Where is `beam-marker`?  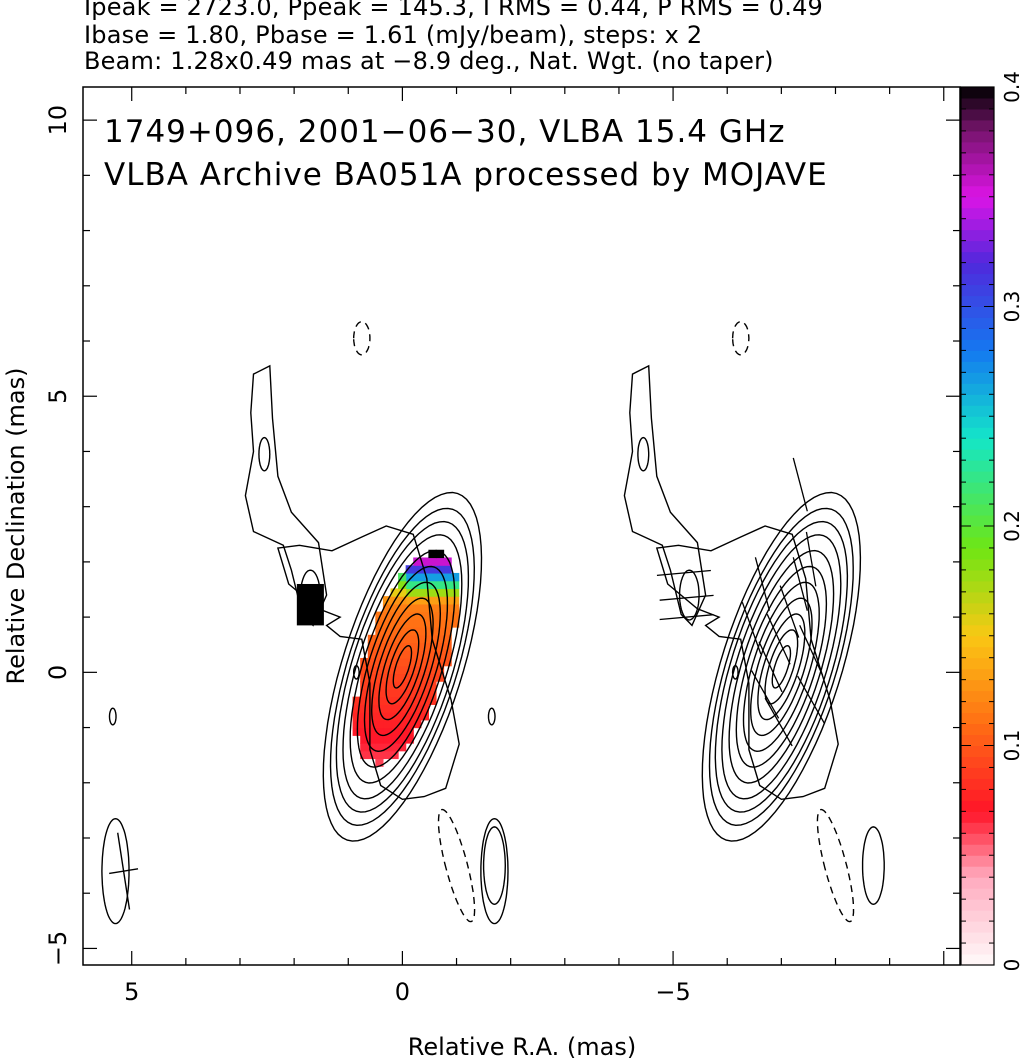
beam-marker is located at coordinates (124, 871).